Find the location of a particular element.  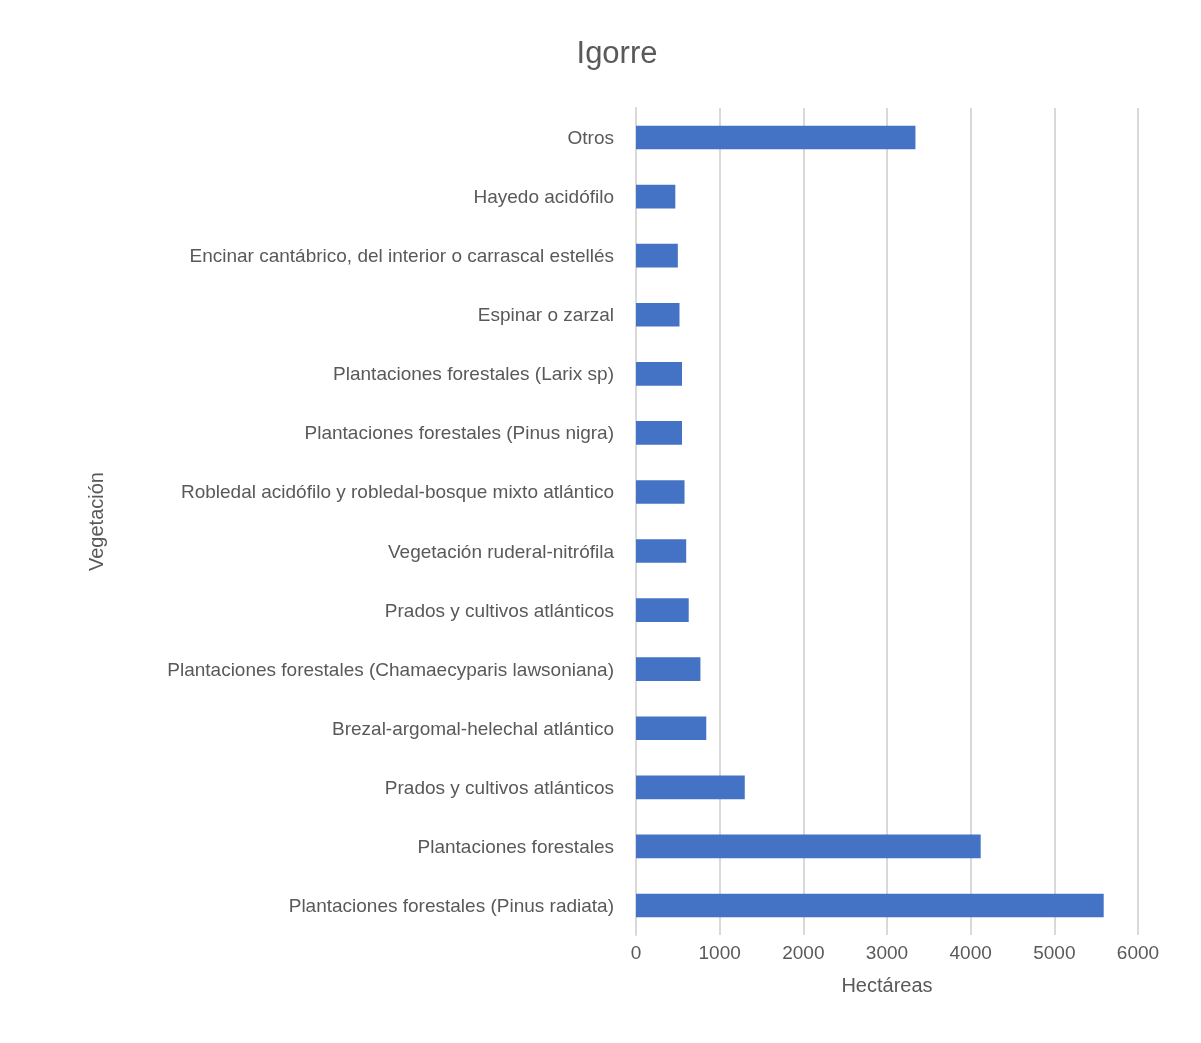

y-tick-label: Plantaciones forestales (Chamaecyparis lawsoniana) is located at coordinates (390, 669).